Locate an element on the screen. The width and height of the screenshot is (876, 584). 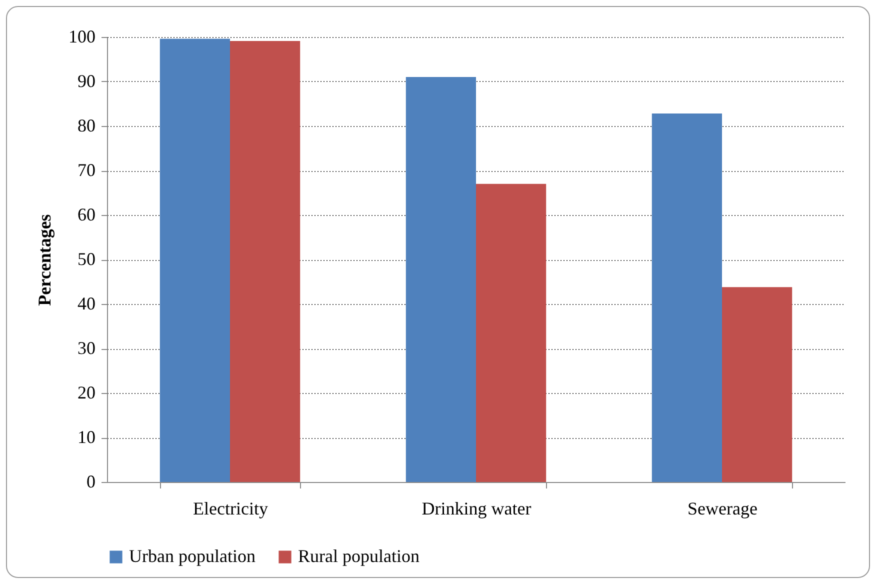
y-tick-label: 60 is located at coordinates (87, 214).